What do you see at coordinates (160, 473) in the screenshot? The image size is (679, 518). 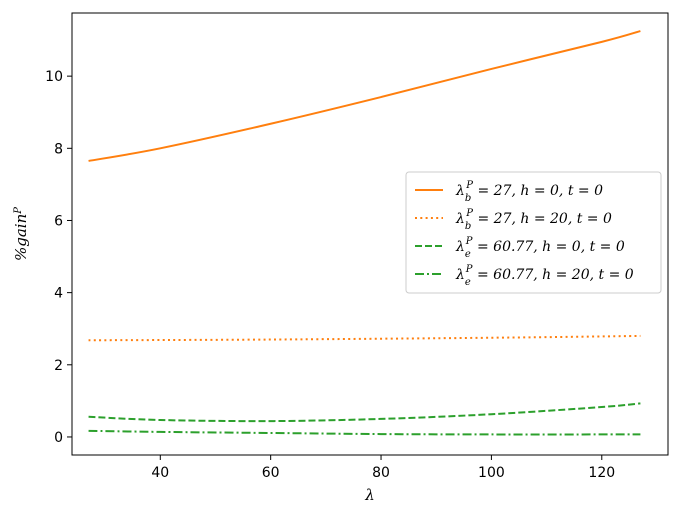 I see `x-tick-label: 40` at bounding box center [160, 473].